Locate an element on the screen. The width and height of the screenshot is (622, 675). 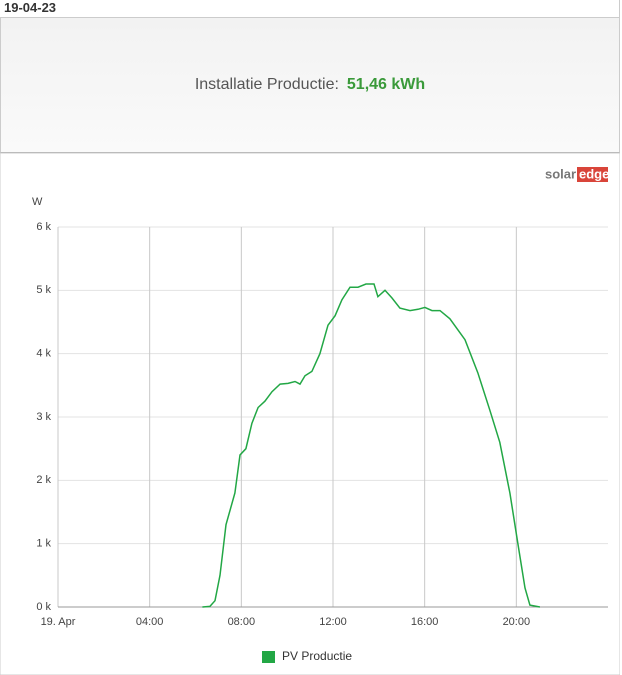
date-bar: 19-04-23 is located at coordinates (310, 8).